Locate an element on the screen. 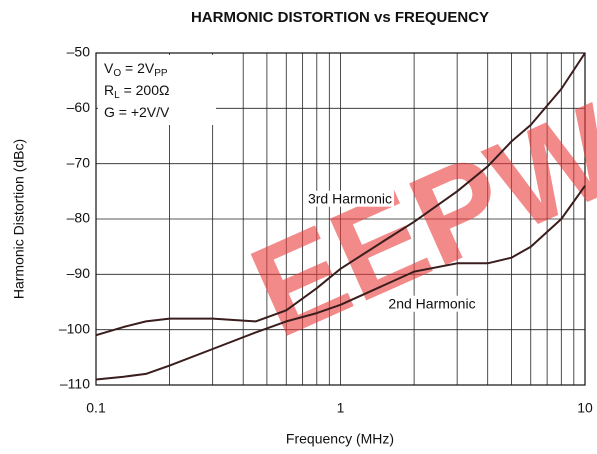  condition-part: = 200Ω is located at coordinates (145, 90).